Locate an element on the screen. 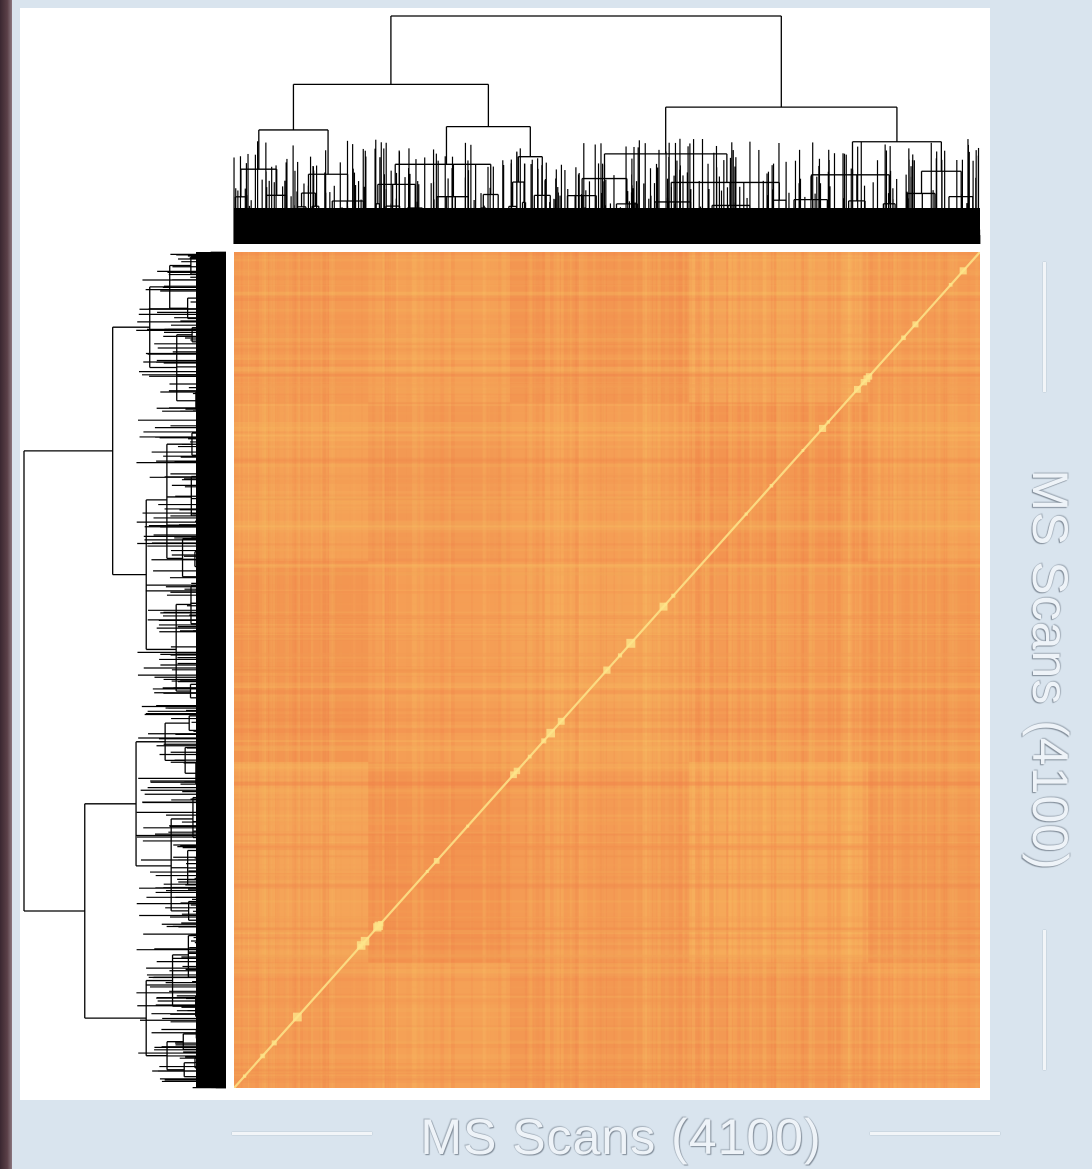  column-dendrogram is located at coordinates (607, 130).